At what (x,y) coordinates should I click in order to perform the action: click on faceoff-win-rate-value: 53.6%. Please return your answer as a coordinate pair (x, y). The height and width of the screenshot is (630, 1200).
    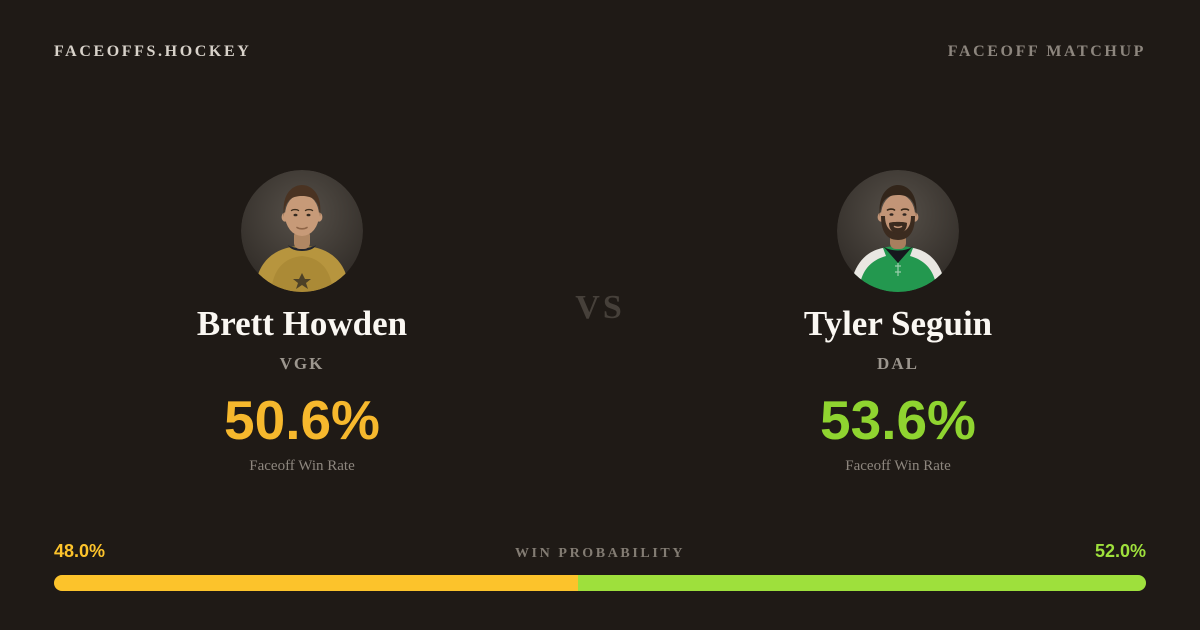
    Looking at the image, I should click on (898, 419).